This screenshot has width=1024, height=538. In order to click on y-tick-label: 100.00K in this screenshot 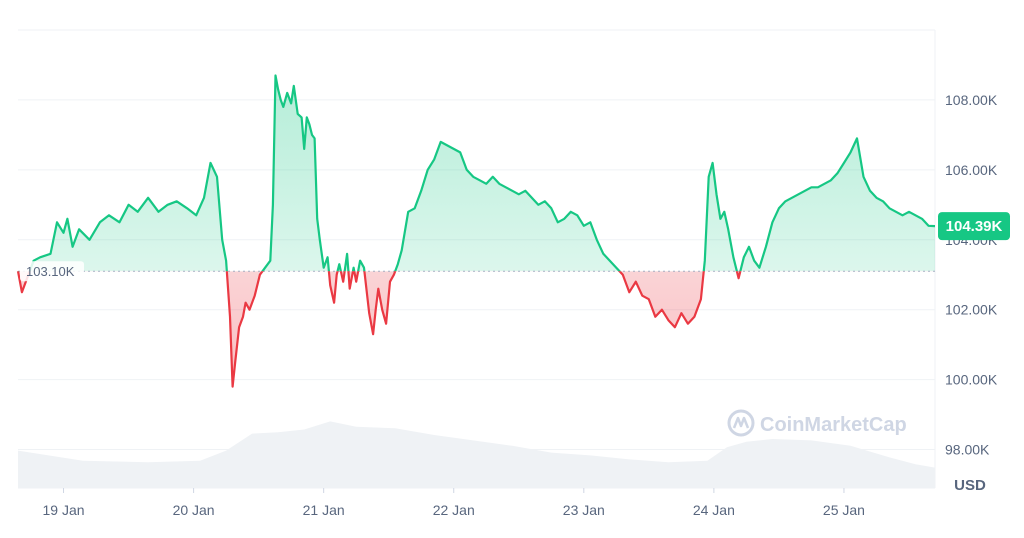, I will do `click(971, 380)`.